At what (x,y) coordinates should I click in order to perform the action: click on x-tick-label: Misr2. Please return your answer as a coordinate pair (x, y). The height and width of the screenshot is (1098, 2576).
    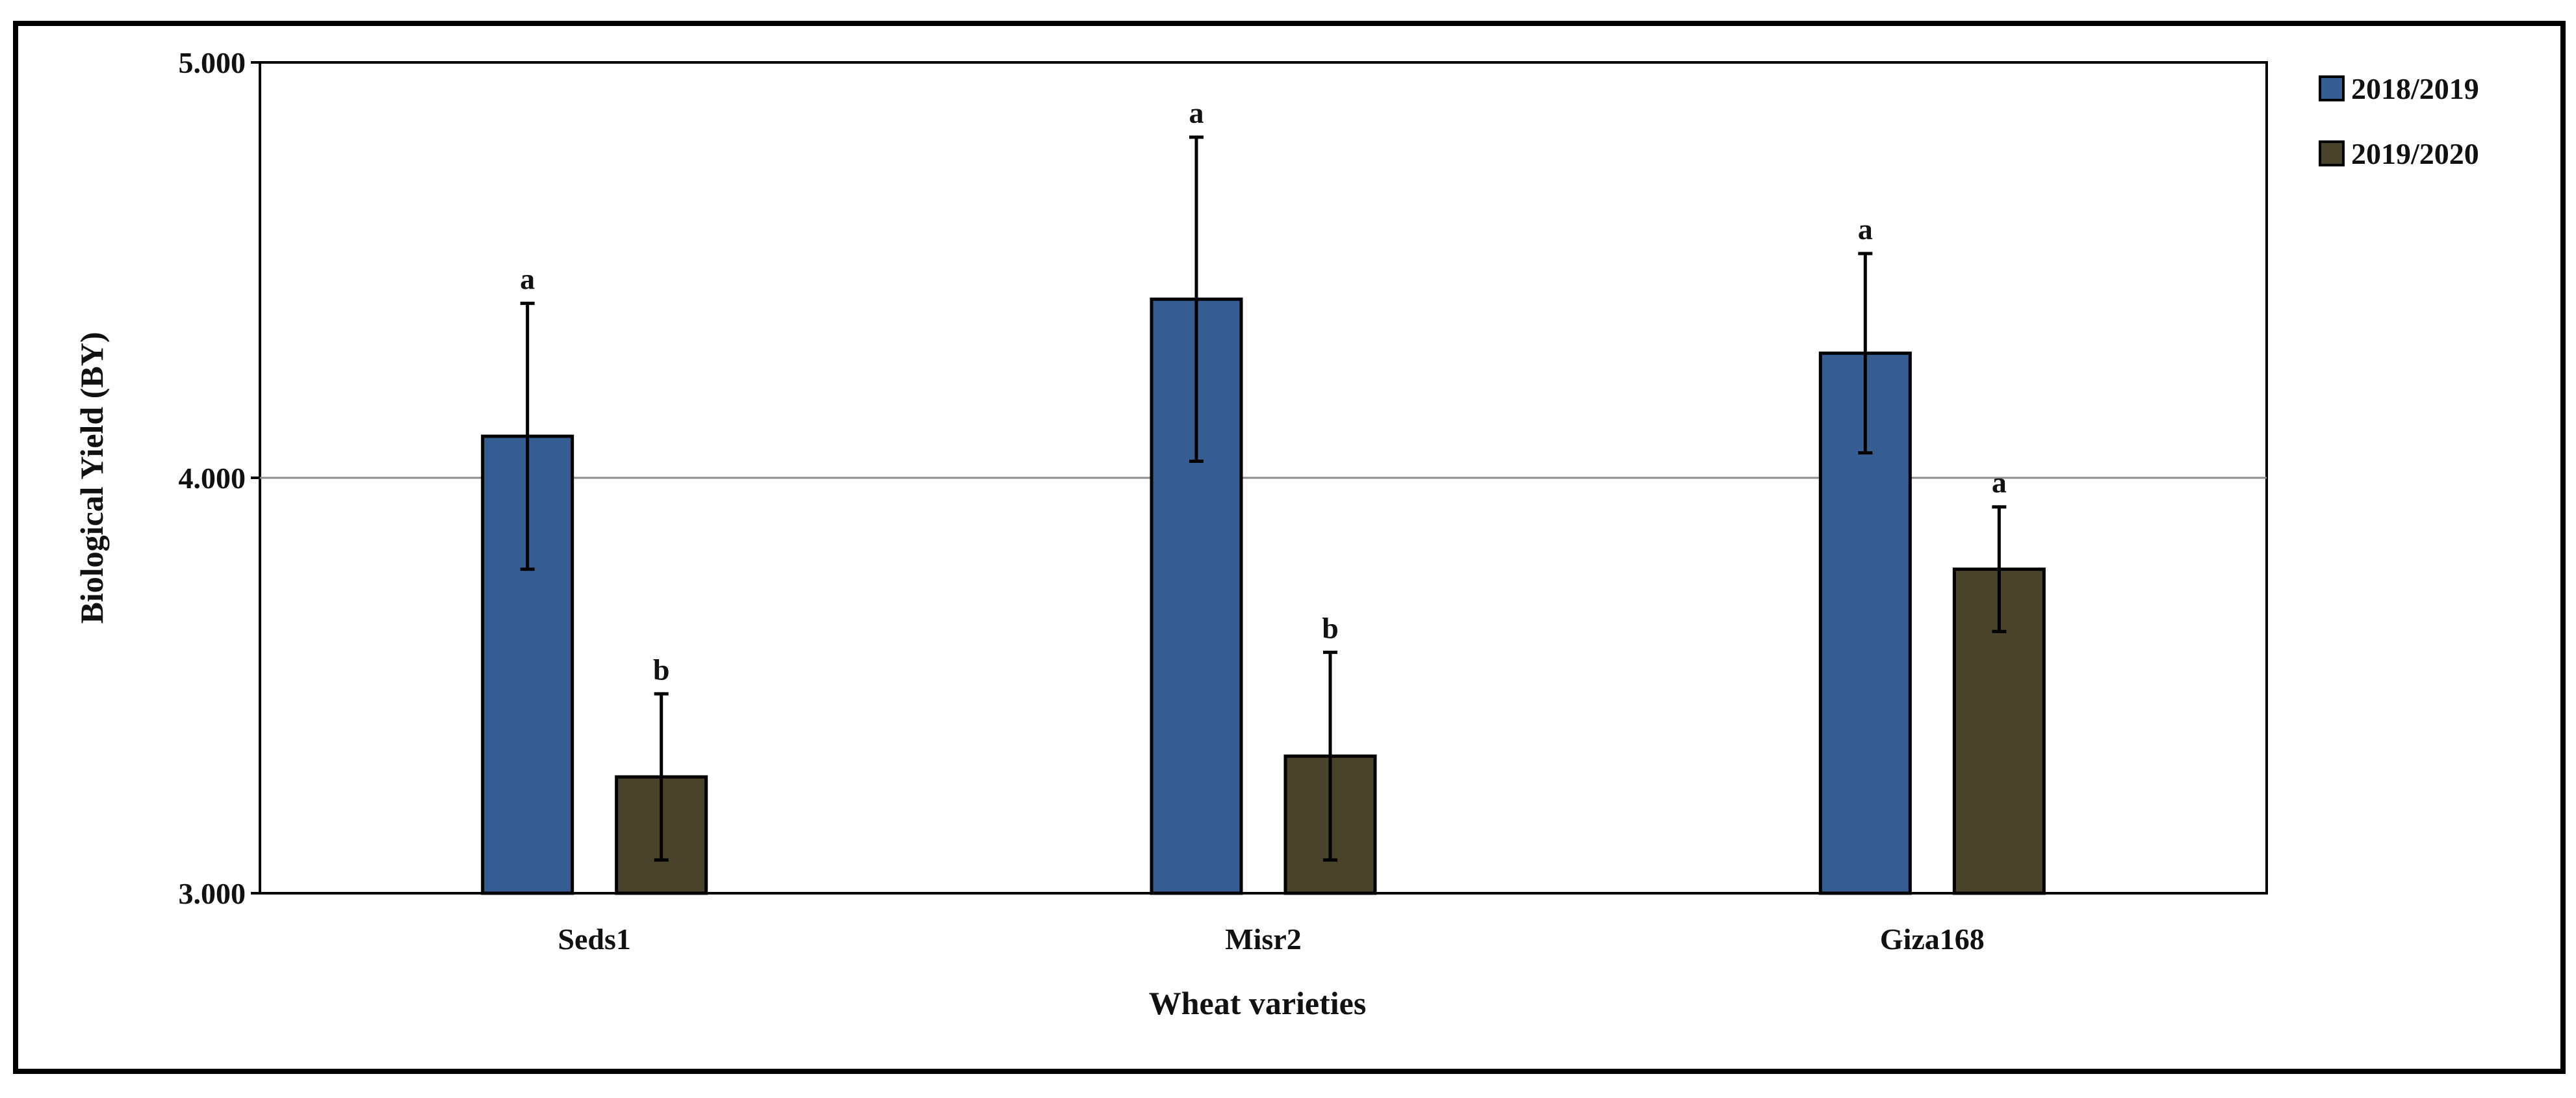
    Looking at the image, I should click on (1263, 939).